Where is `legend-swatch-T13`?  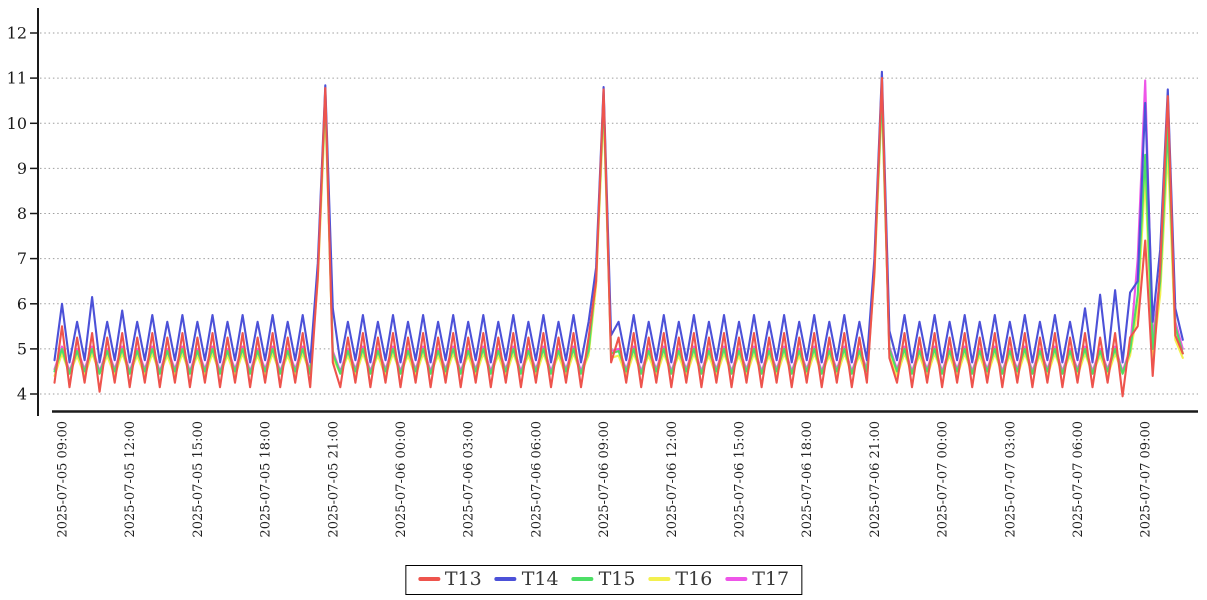
legend-swatch-T13 is located at coordinates (428, 579).